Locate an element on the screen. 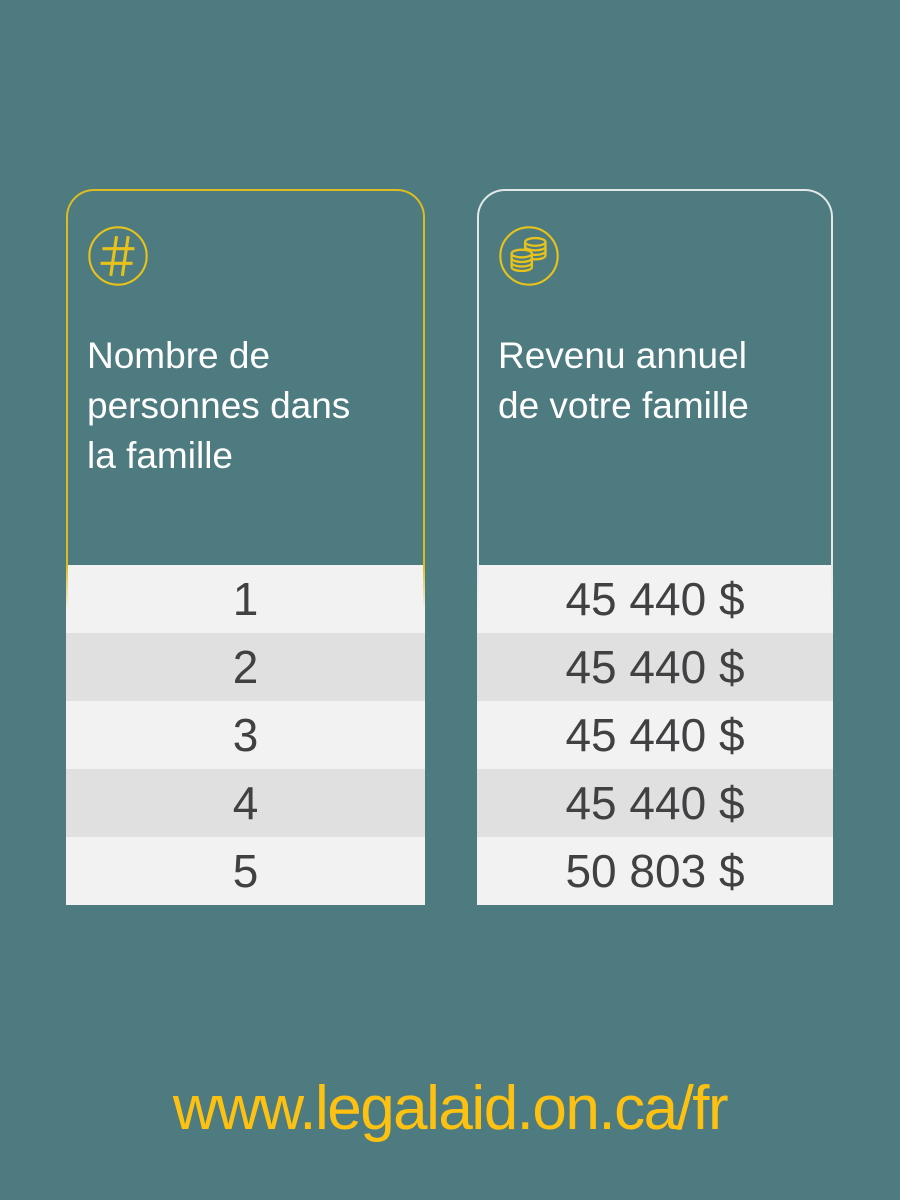  cell-value: 5 is located at coordinates (245, 871).